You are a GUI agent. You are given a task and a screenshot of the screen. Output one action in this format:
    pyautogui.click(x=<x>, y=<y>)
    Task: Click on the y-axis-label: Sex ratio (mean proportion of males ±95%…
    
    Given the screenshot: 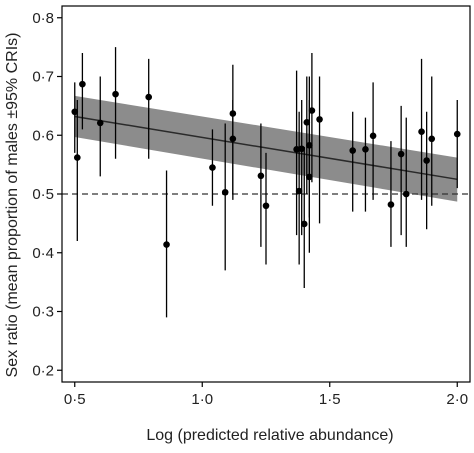 What is the action you would take?
    pyautogui.click(x=12, y=205)
    